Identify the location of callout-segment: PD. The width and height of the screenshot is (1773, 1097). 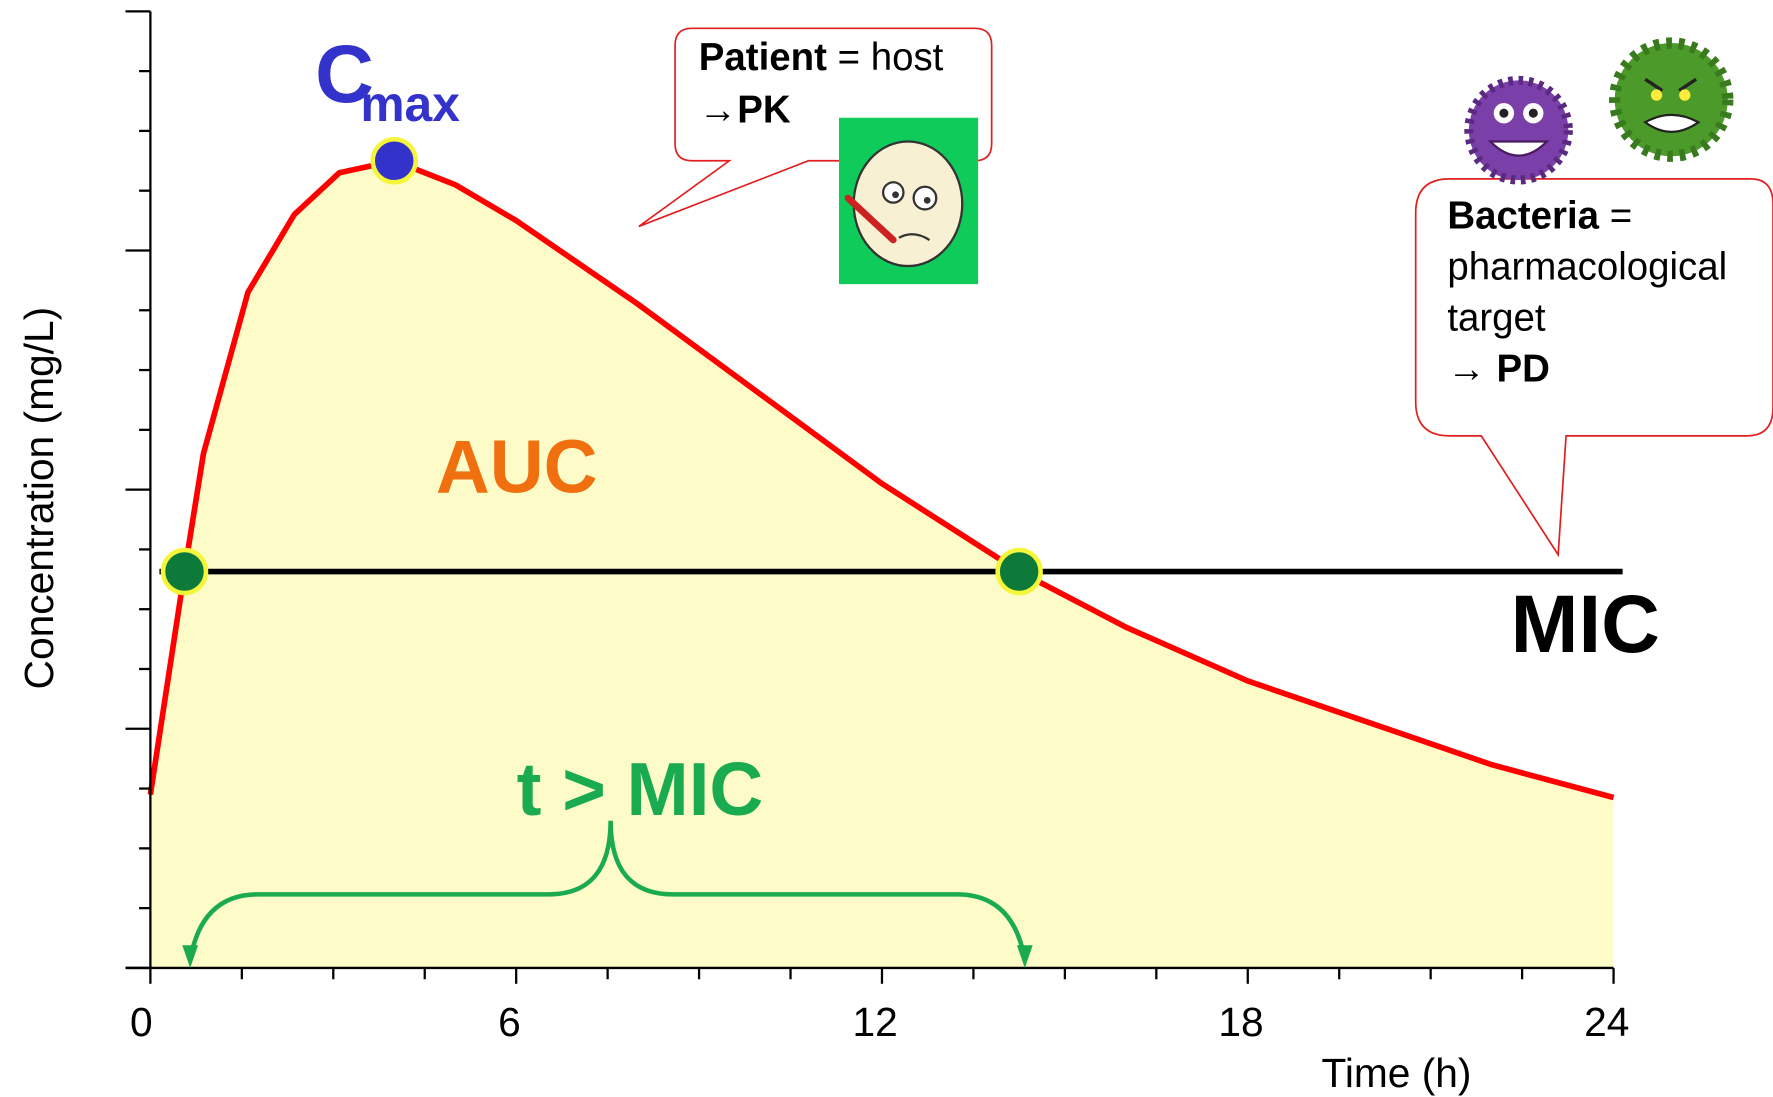
(1522, 368).